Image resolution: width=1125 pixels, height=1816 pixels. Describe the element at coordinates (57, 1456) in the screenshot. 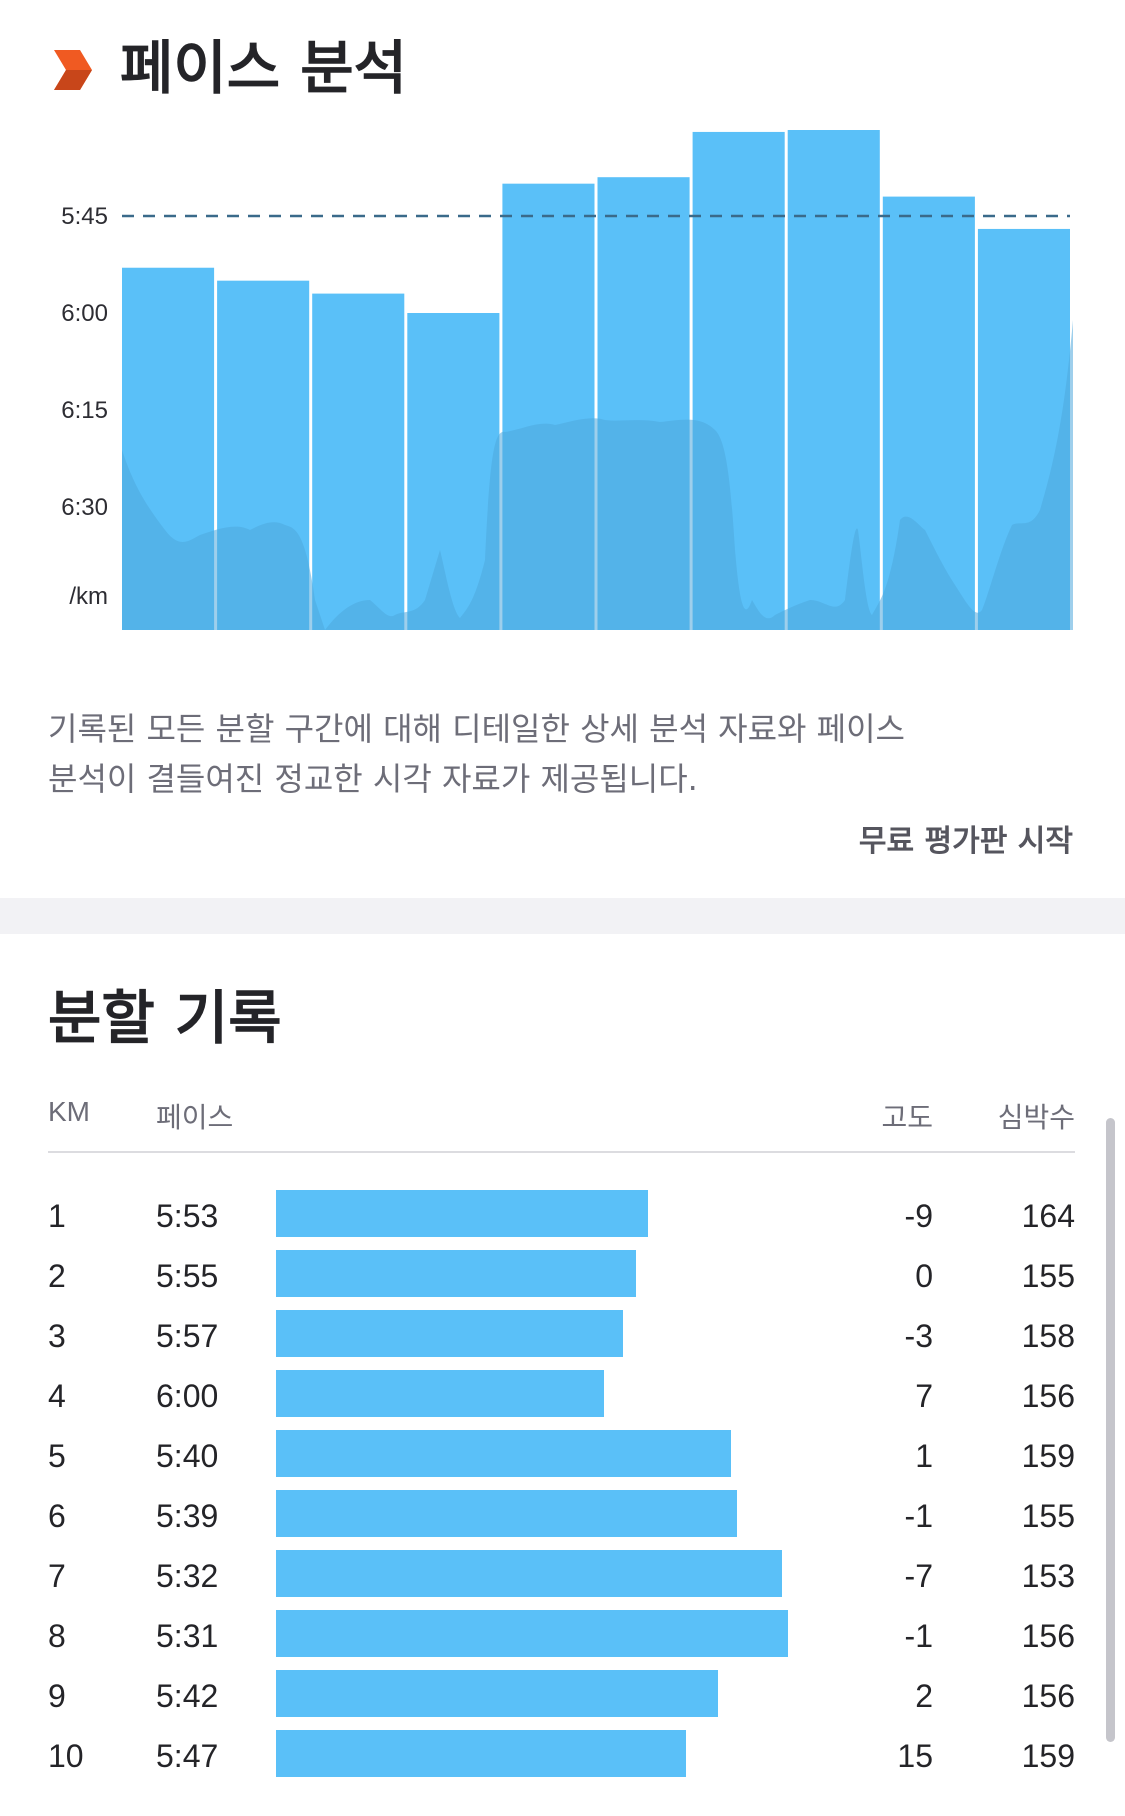

I see `split-km: 5` at that location.